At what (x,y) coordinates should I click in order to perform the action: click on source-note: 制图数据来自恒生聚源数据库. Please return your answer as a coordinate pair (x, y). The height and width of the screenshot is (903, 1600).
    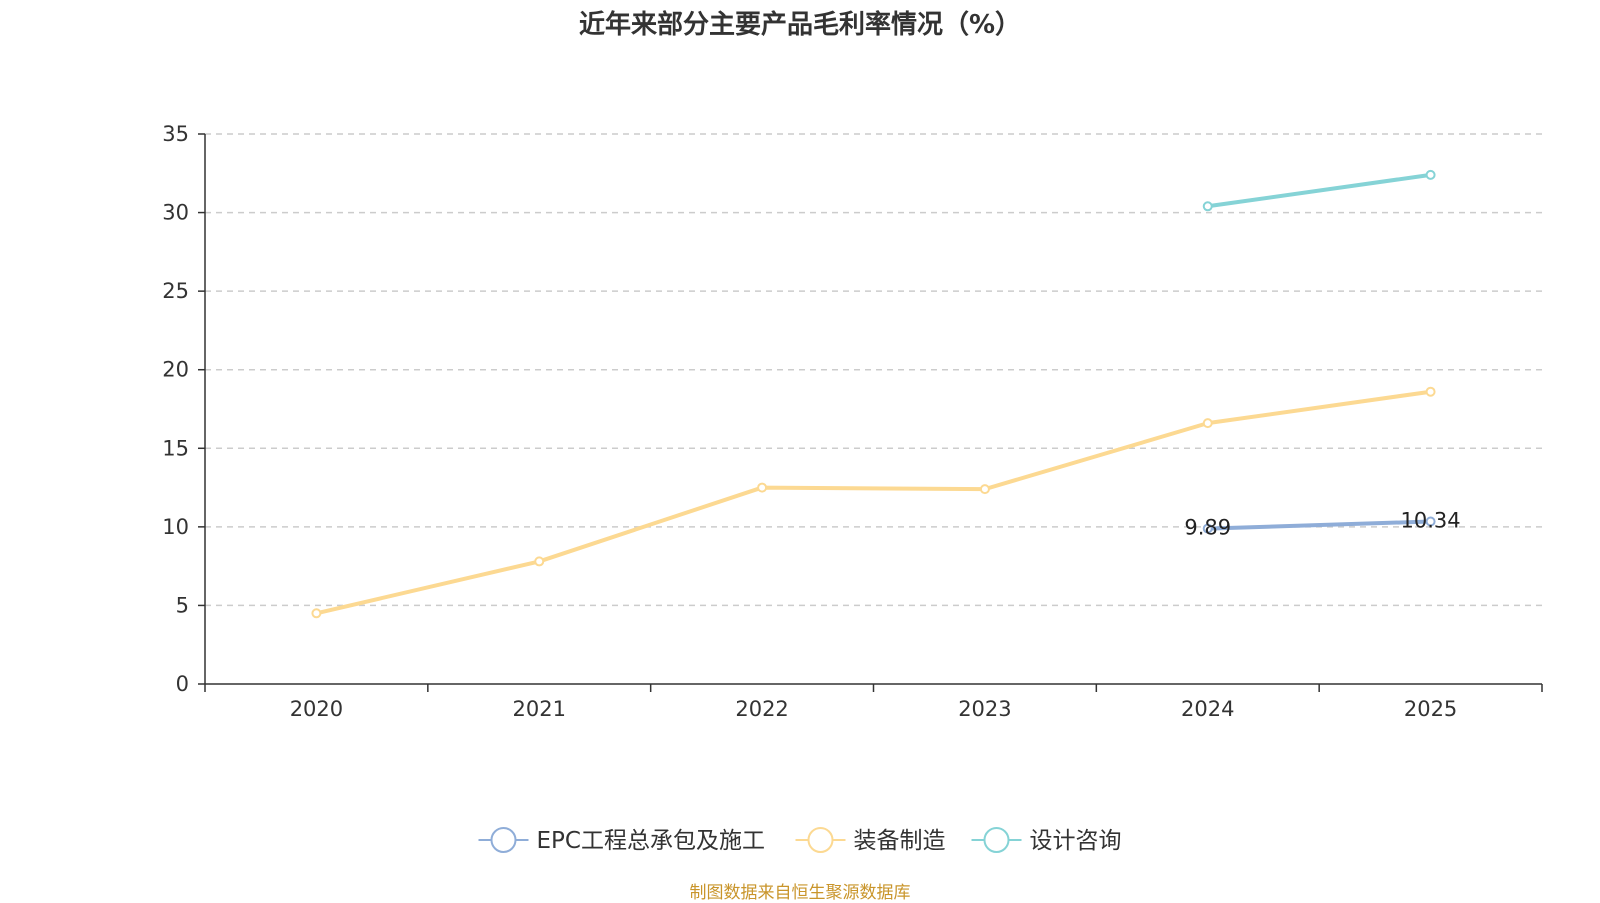
    Looking at the image, I should click on (800, 893).